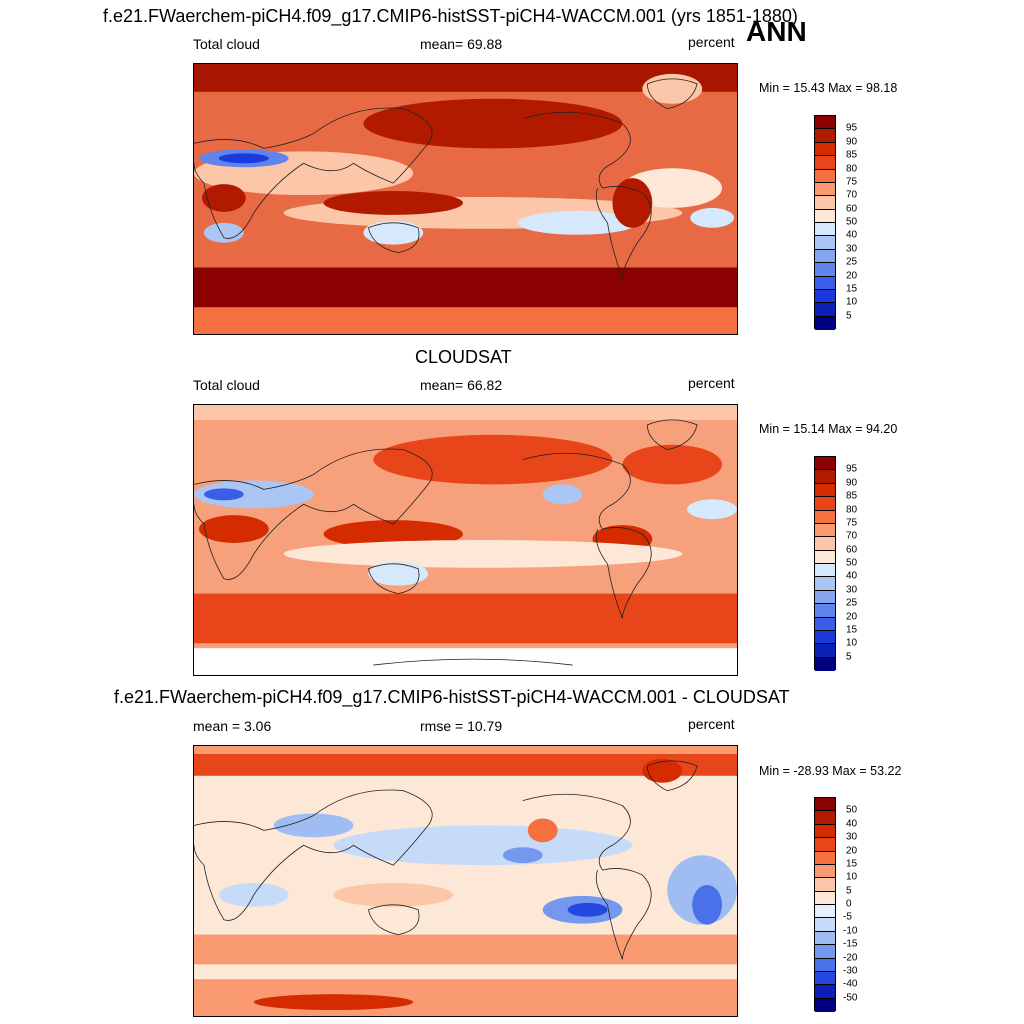  Describe the element at coordinates (398, 573) in the screenshot. I see `panel2-australia-blue` at that location.